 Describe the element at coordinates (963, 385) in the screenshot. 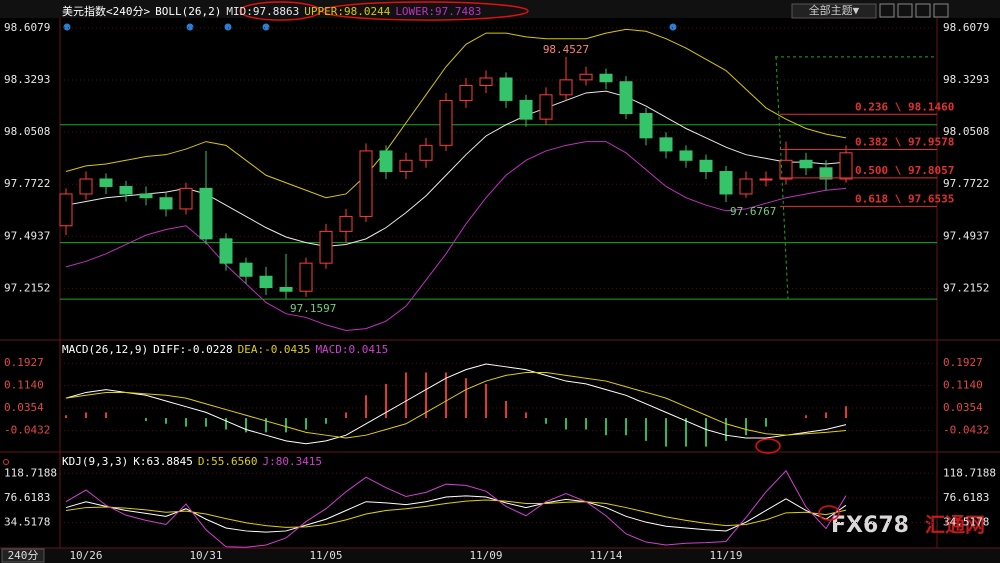

I see `y-tick-label: 0.1140` at that location.